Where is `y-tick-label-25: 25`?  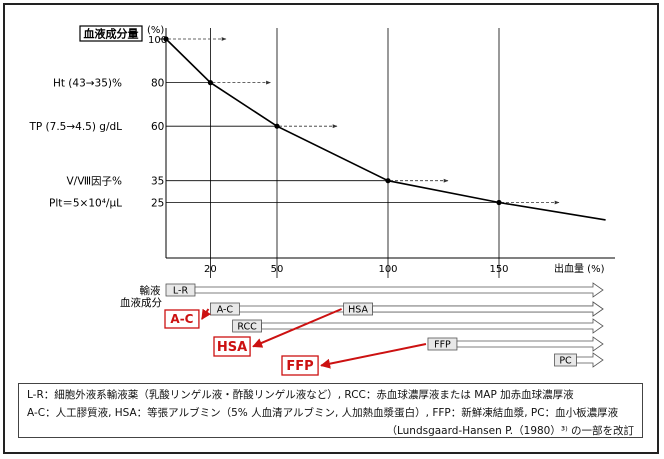 y-tick-label-25: 25 is located at coordinates (157, 204).